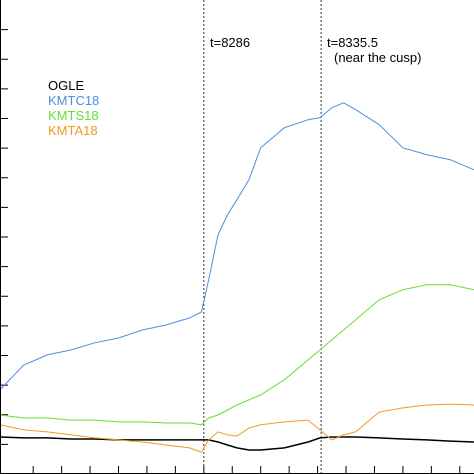 This screenshot has width=474, height=474. I want to click on legend-entry: KMTA18, so click(73, 130).